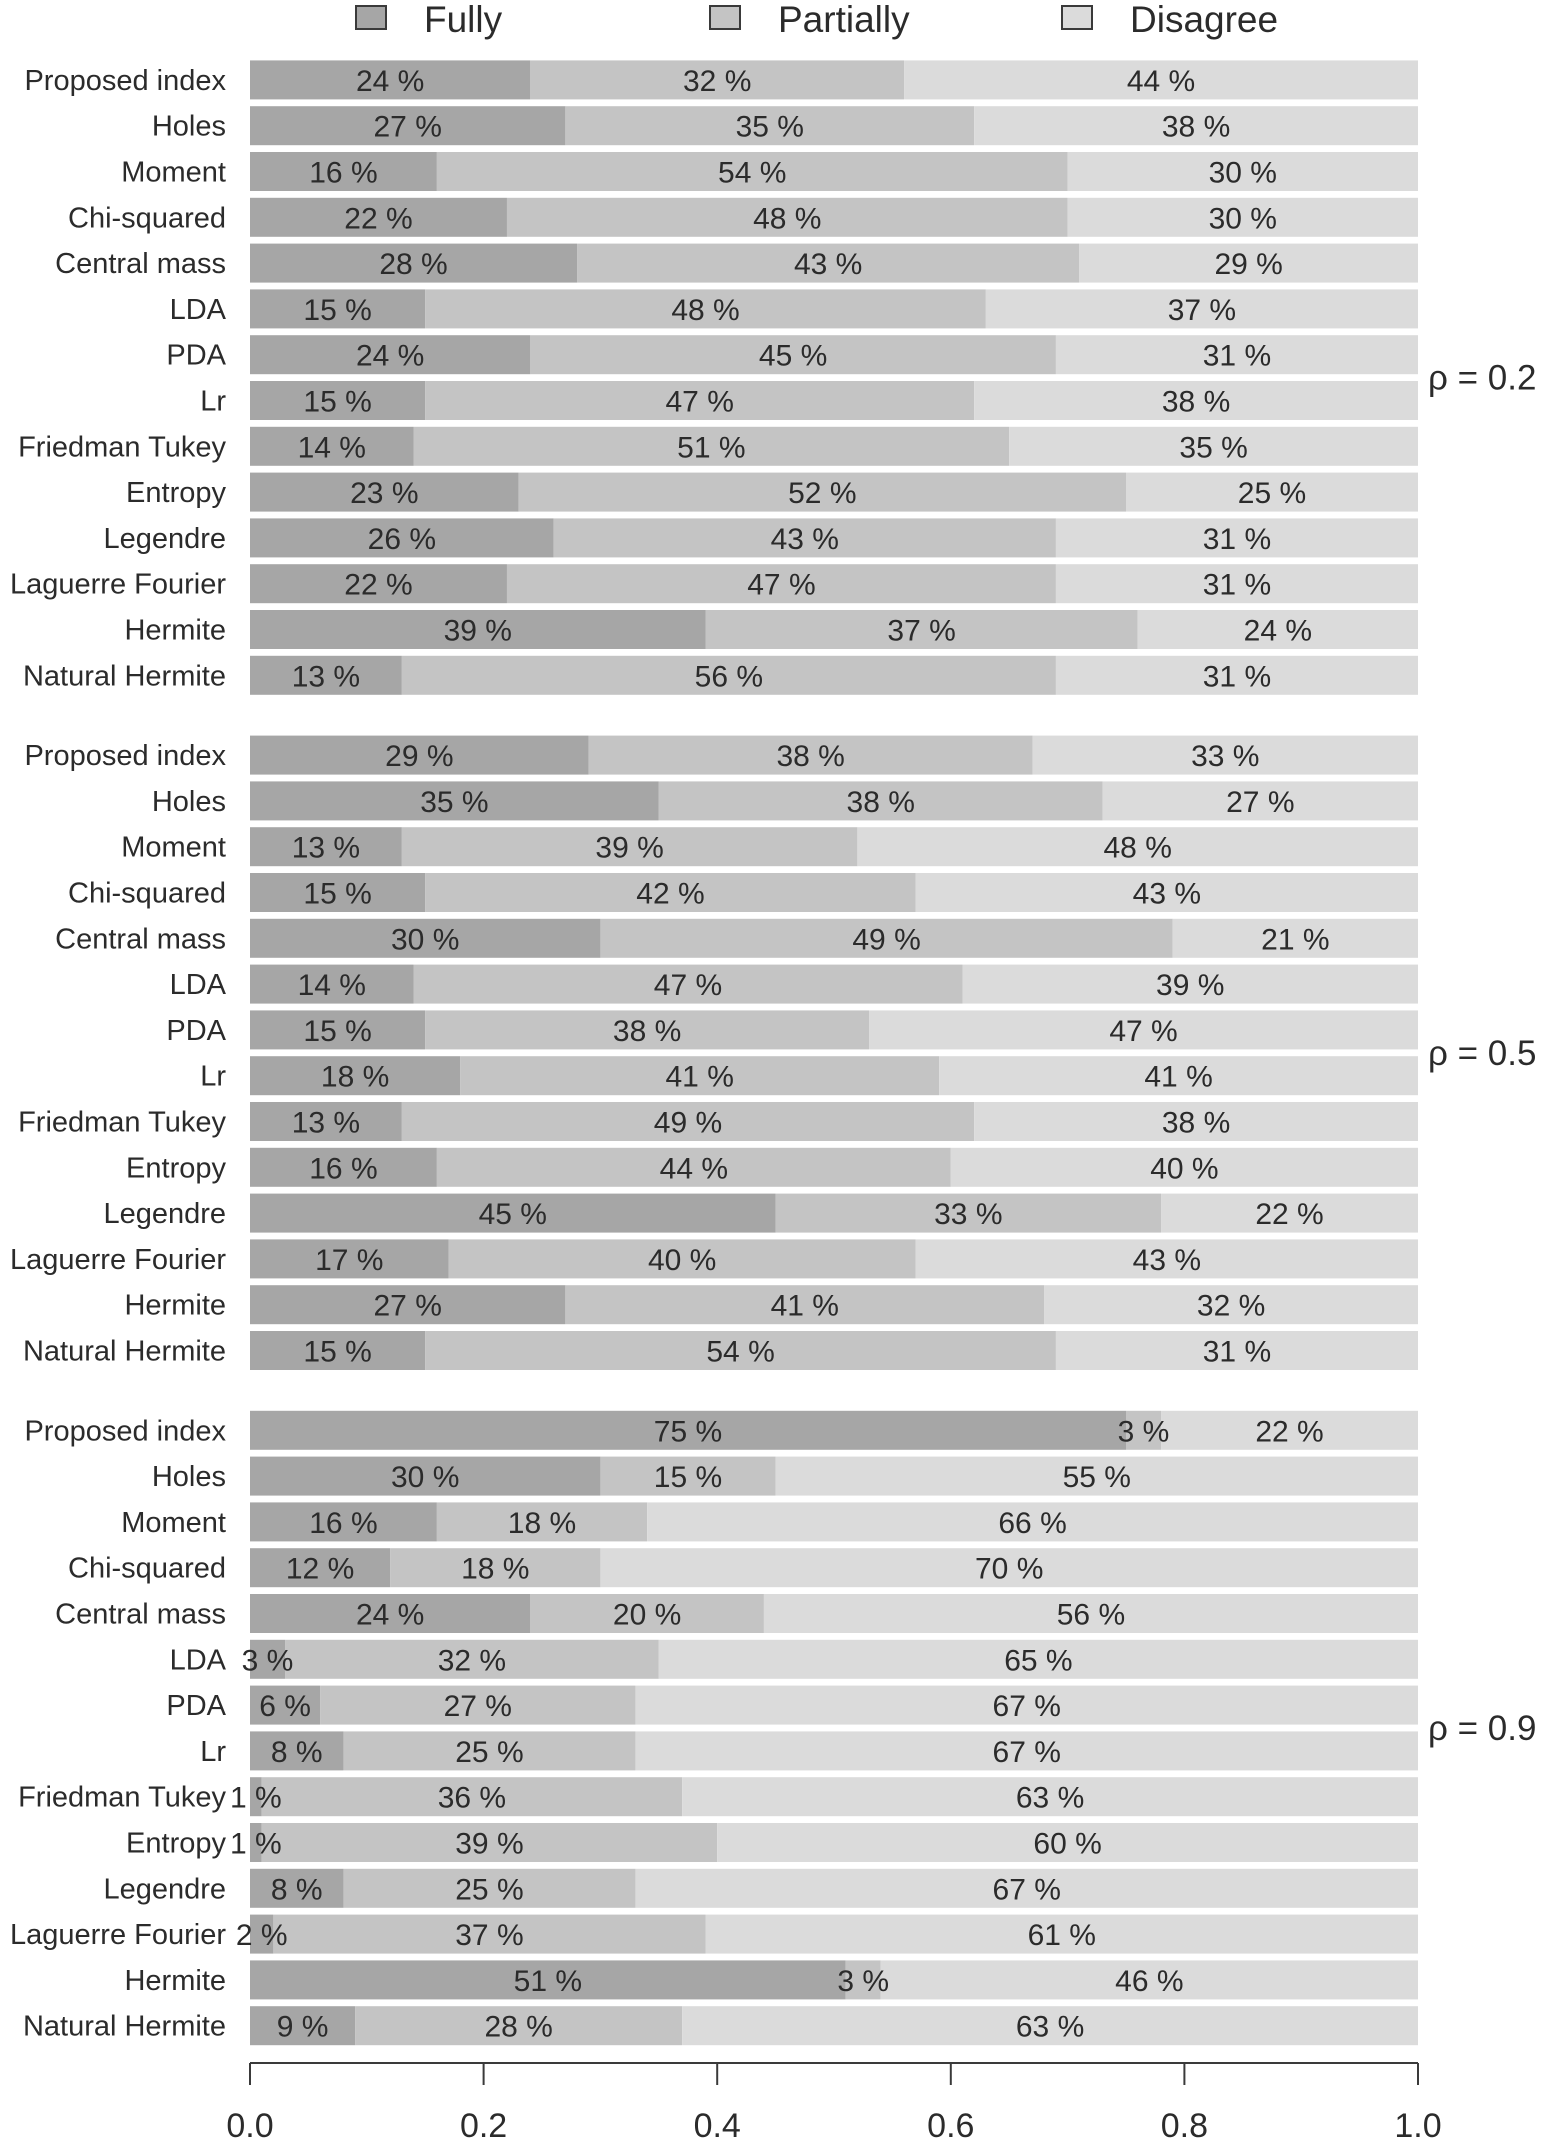 The height and width of the screenshot is (2146, 1542). Describe the element at coordinates (1482, 1053) in the screenshot. I see `group-label-2: ρ = 0.5` at that location.